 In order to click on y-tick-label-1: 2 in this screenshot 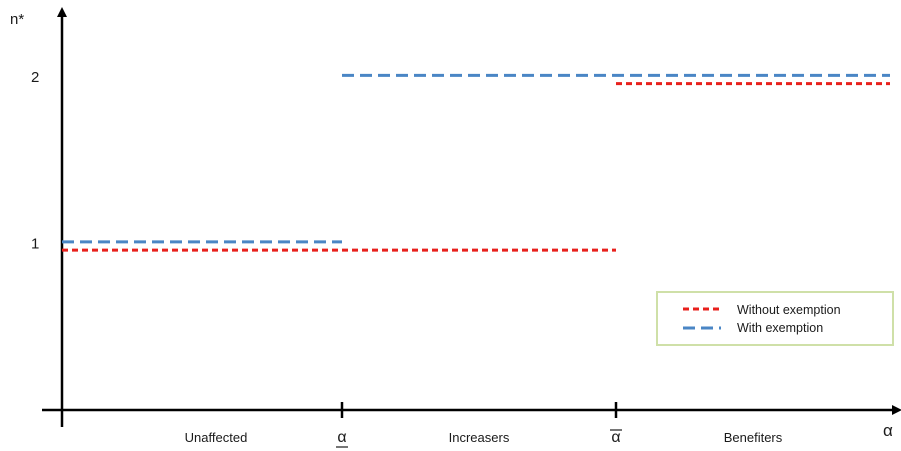, I will do `click(35, 77)`.